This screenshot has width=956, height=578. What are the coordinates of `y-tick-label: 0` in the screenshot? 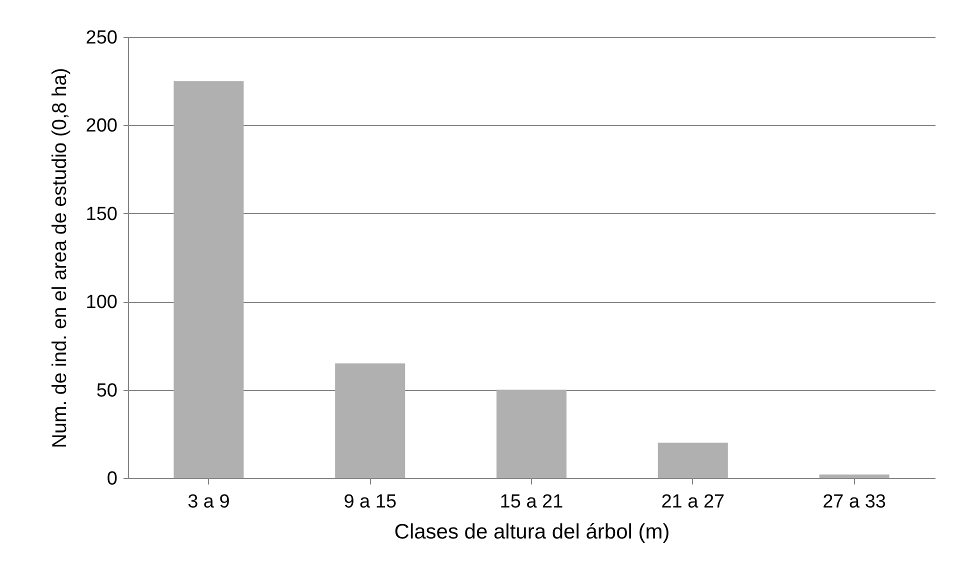 It's located at (112, 479).